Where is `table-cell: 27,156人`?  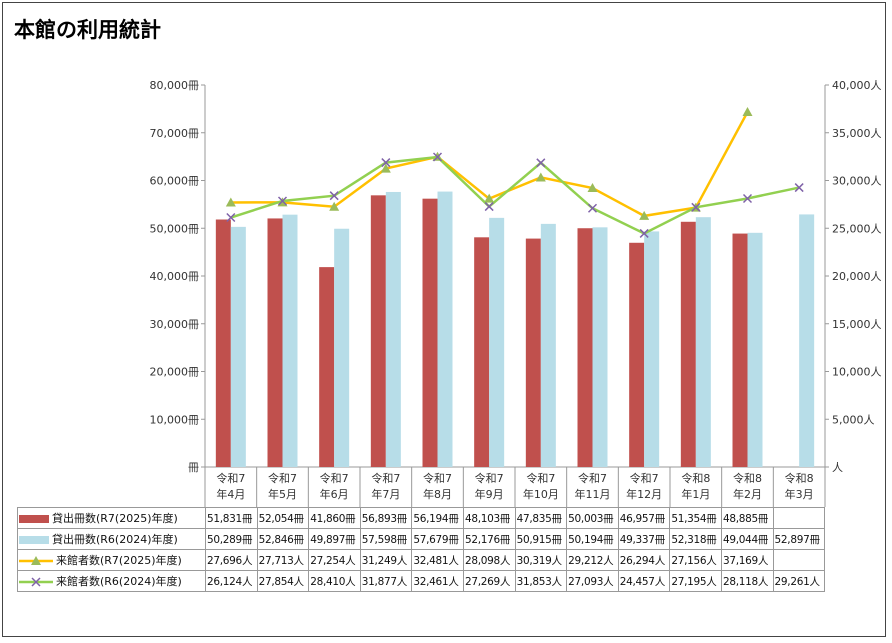 table-cell: 27,156人 is located at coordinates (695, 560).